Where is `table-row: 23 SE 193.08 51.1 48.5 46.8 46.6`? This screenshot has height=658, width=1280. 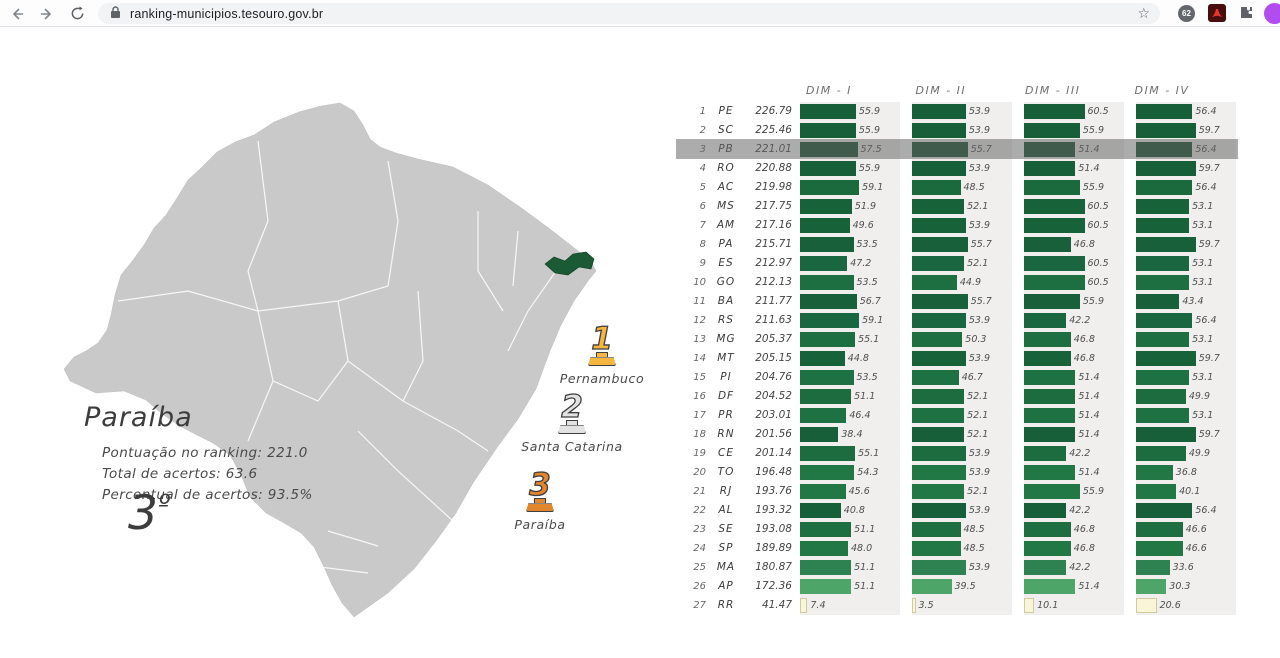
table-row: 23 SE 193.08 51.1 48.5 46.8 46.6 is located at coordinates (957, 529).